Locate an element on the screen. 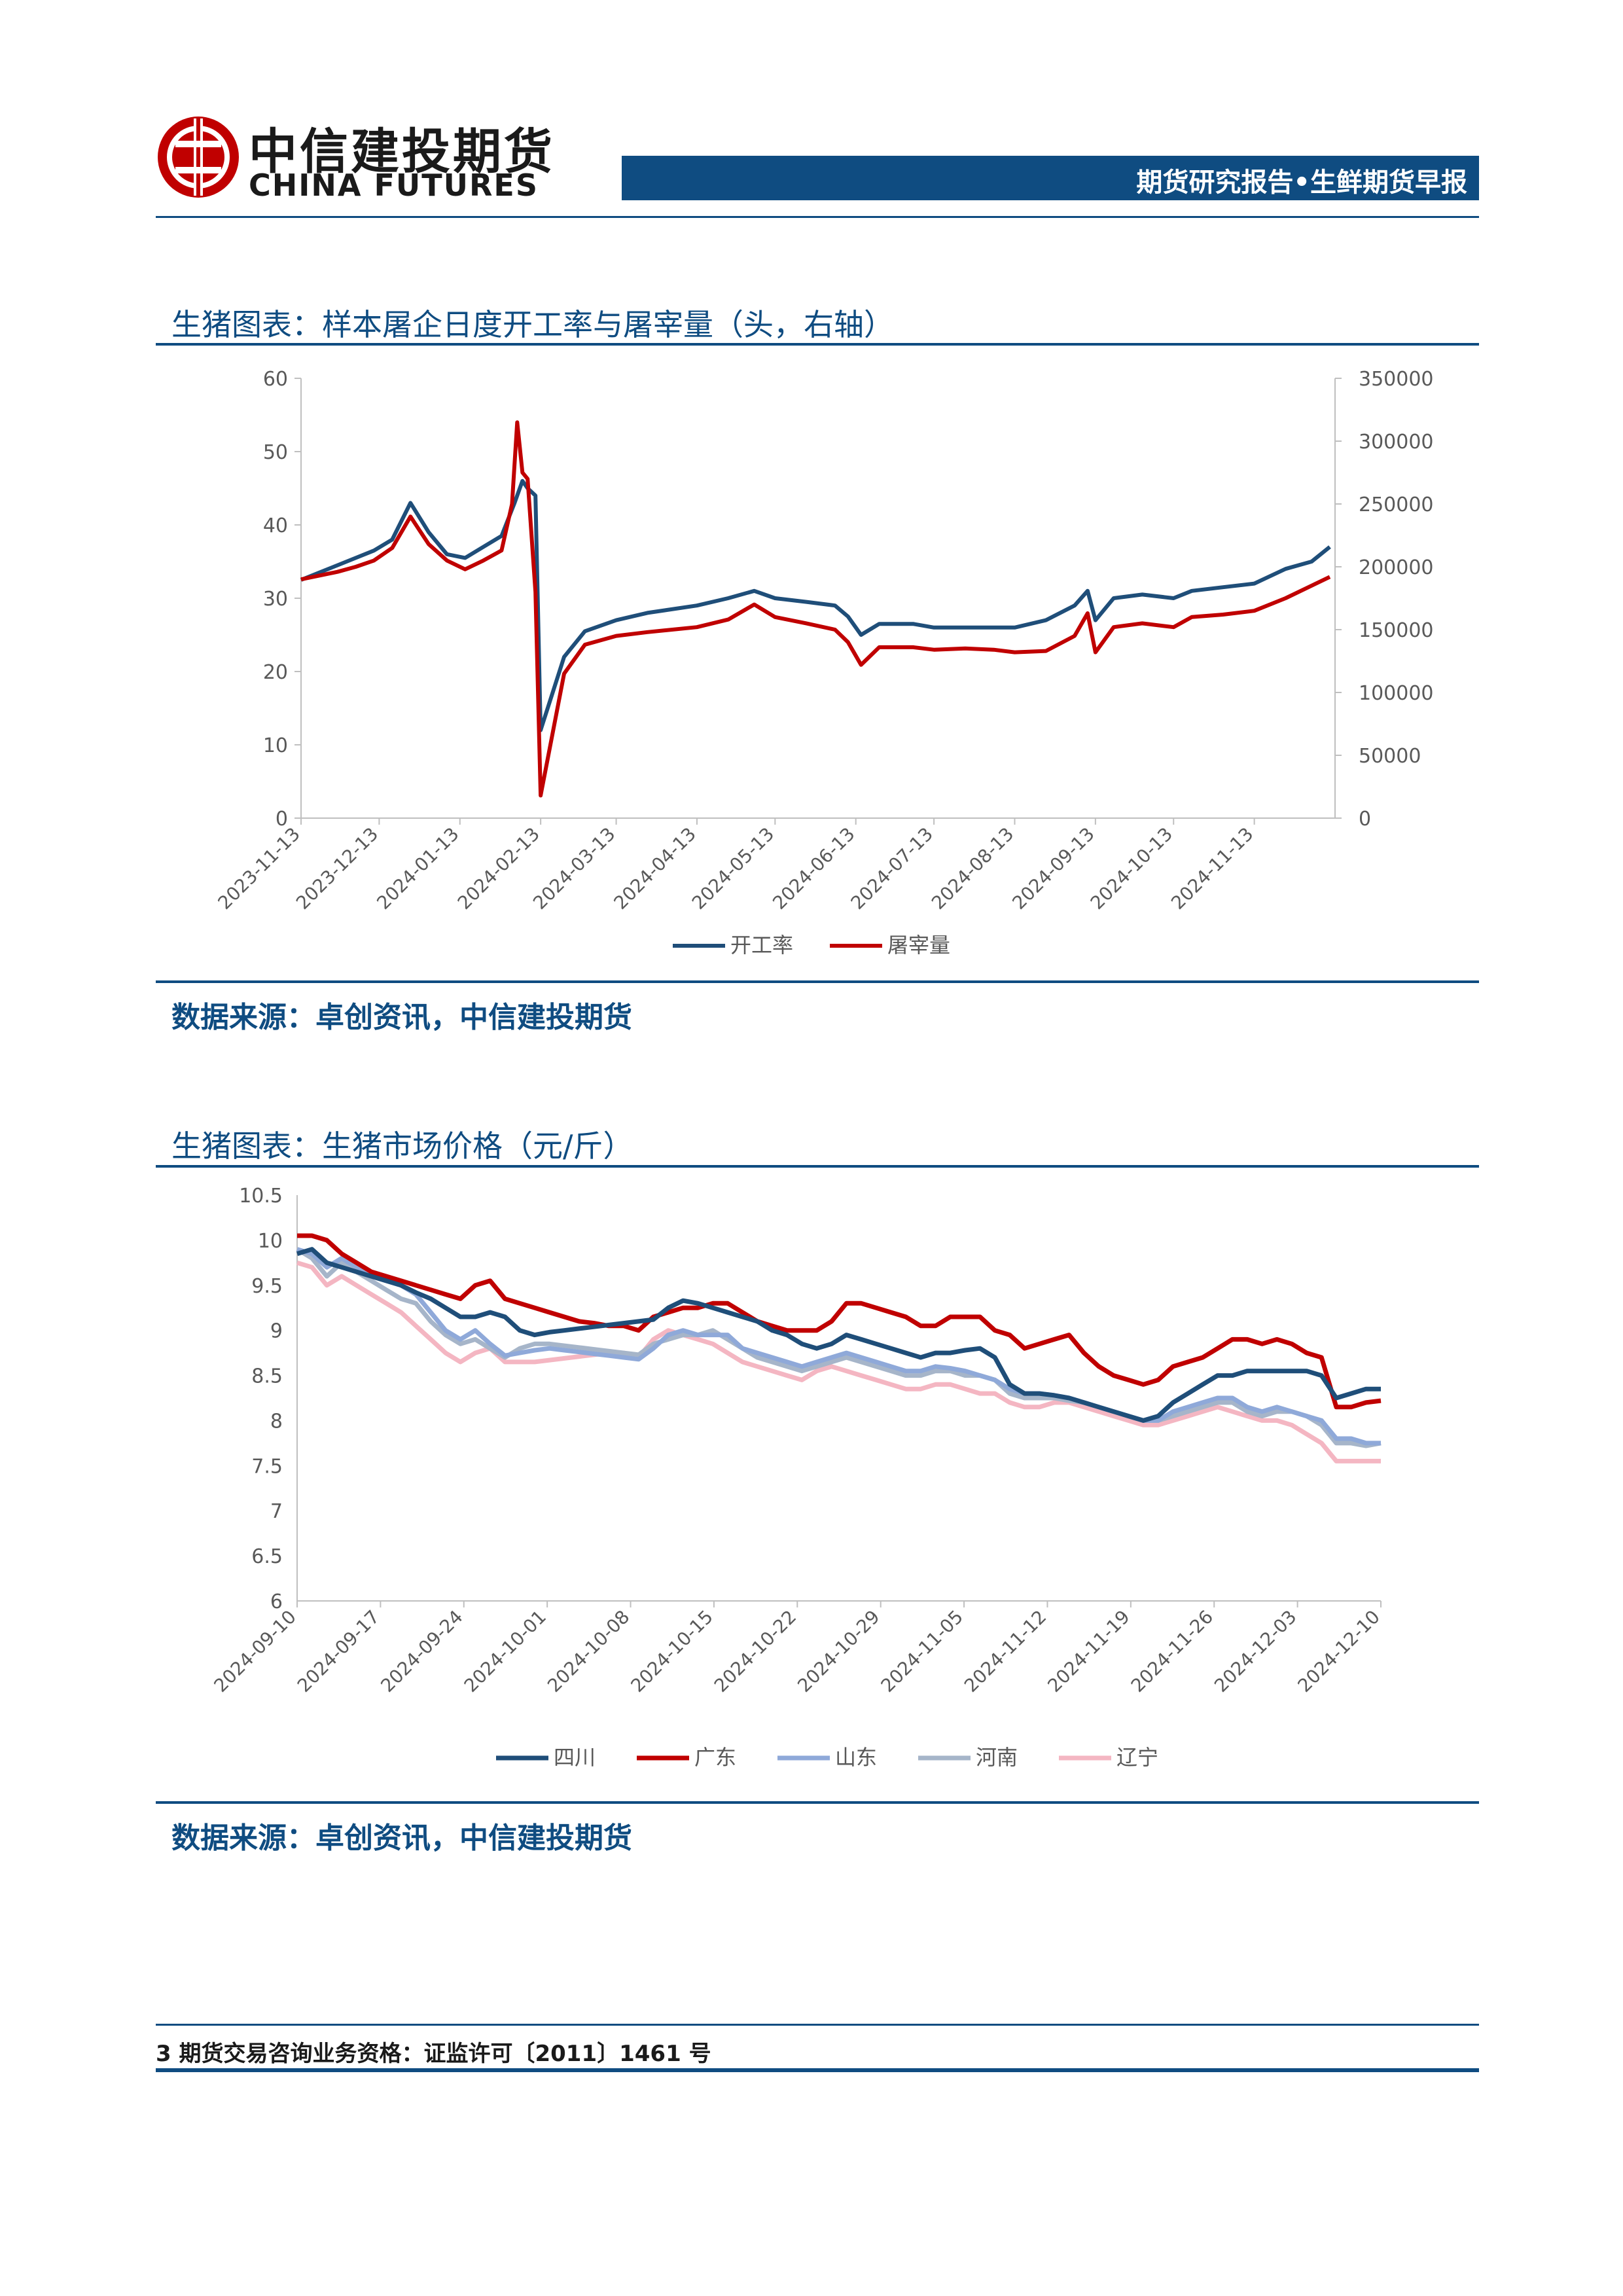  chart1-right-tick-label: 0 is located at coordinates (1365, 819).